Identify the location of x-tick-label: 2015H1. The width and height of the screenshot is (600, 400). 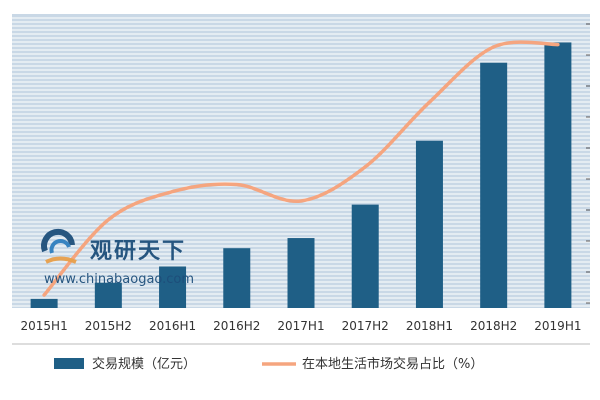
(44, 326).